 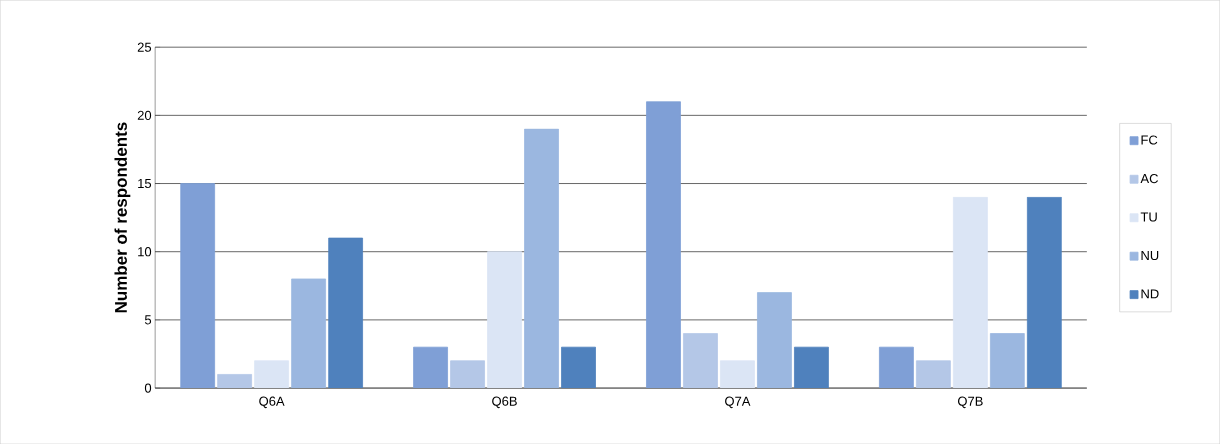 I want to click on legend-label: ND, so click(x=1150, y=294).